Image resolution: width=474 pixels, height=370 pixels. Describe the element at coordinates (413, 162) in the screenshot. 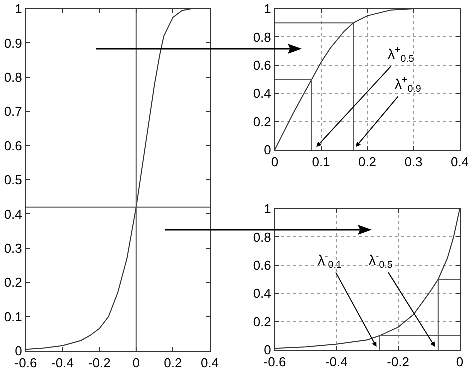

I see `x-tick-label: 0.3` at that location.